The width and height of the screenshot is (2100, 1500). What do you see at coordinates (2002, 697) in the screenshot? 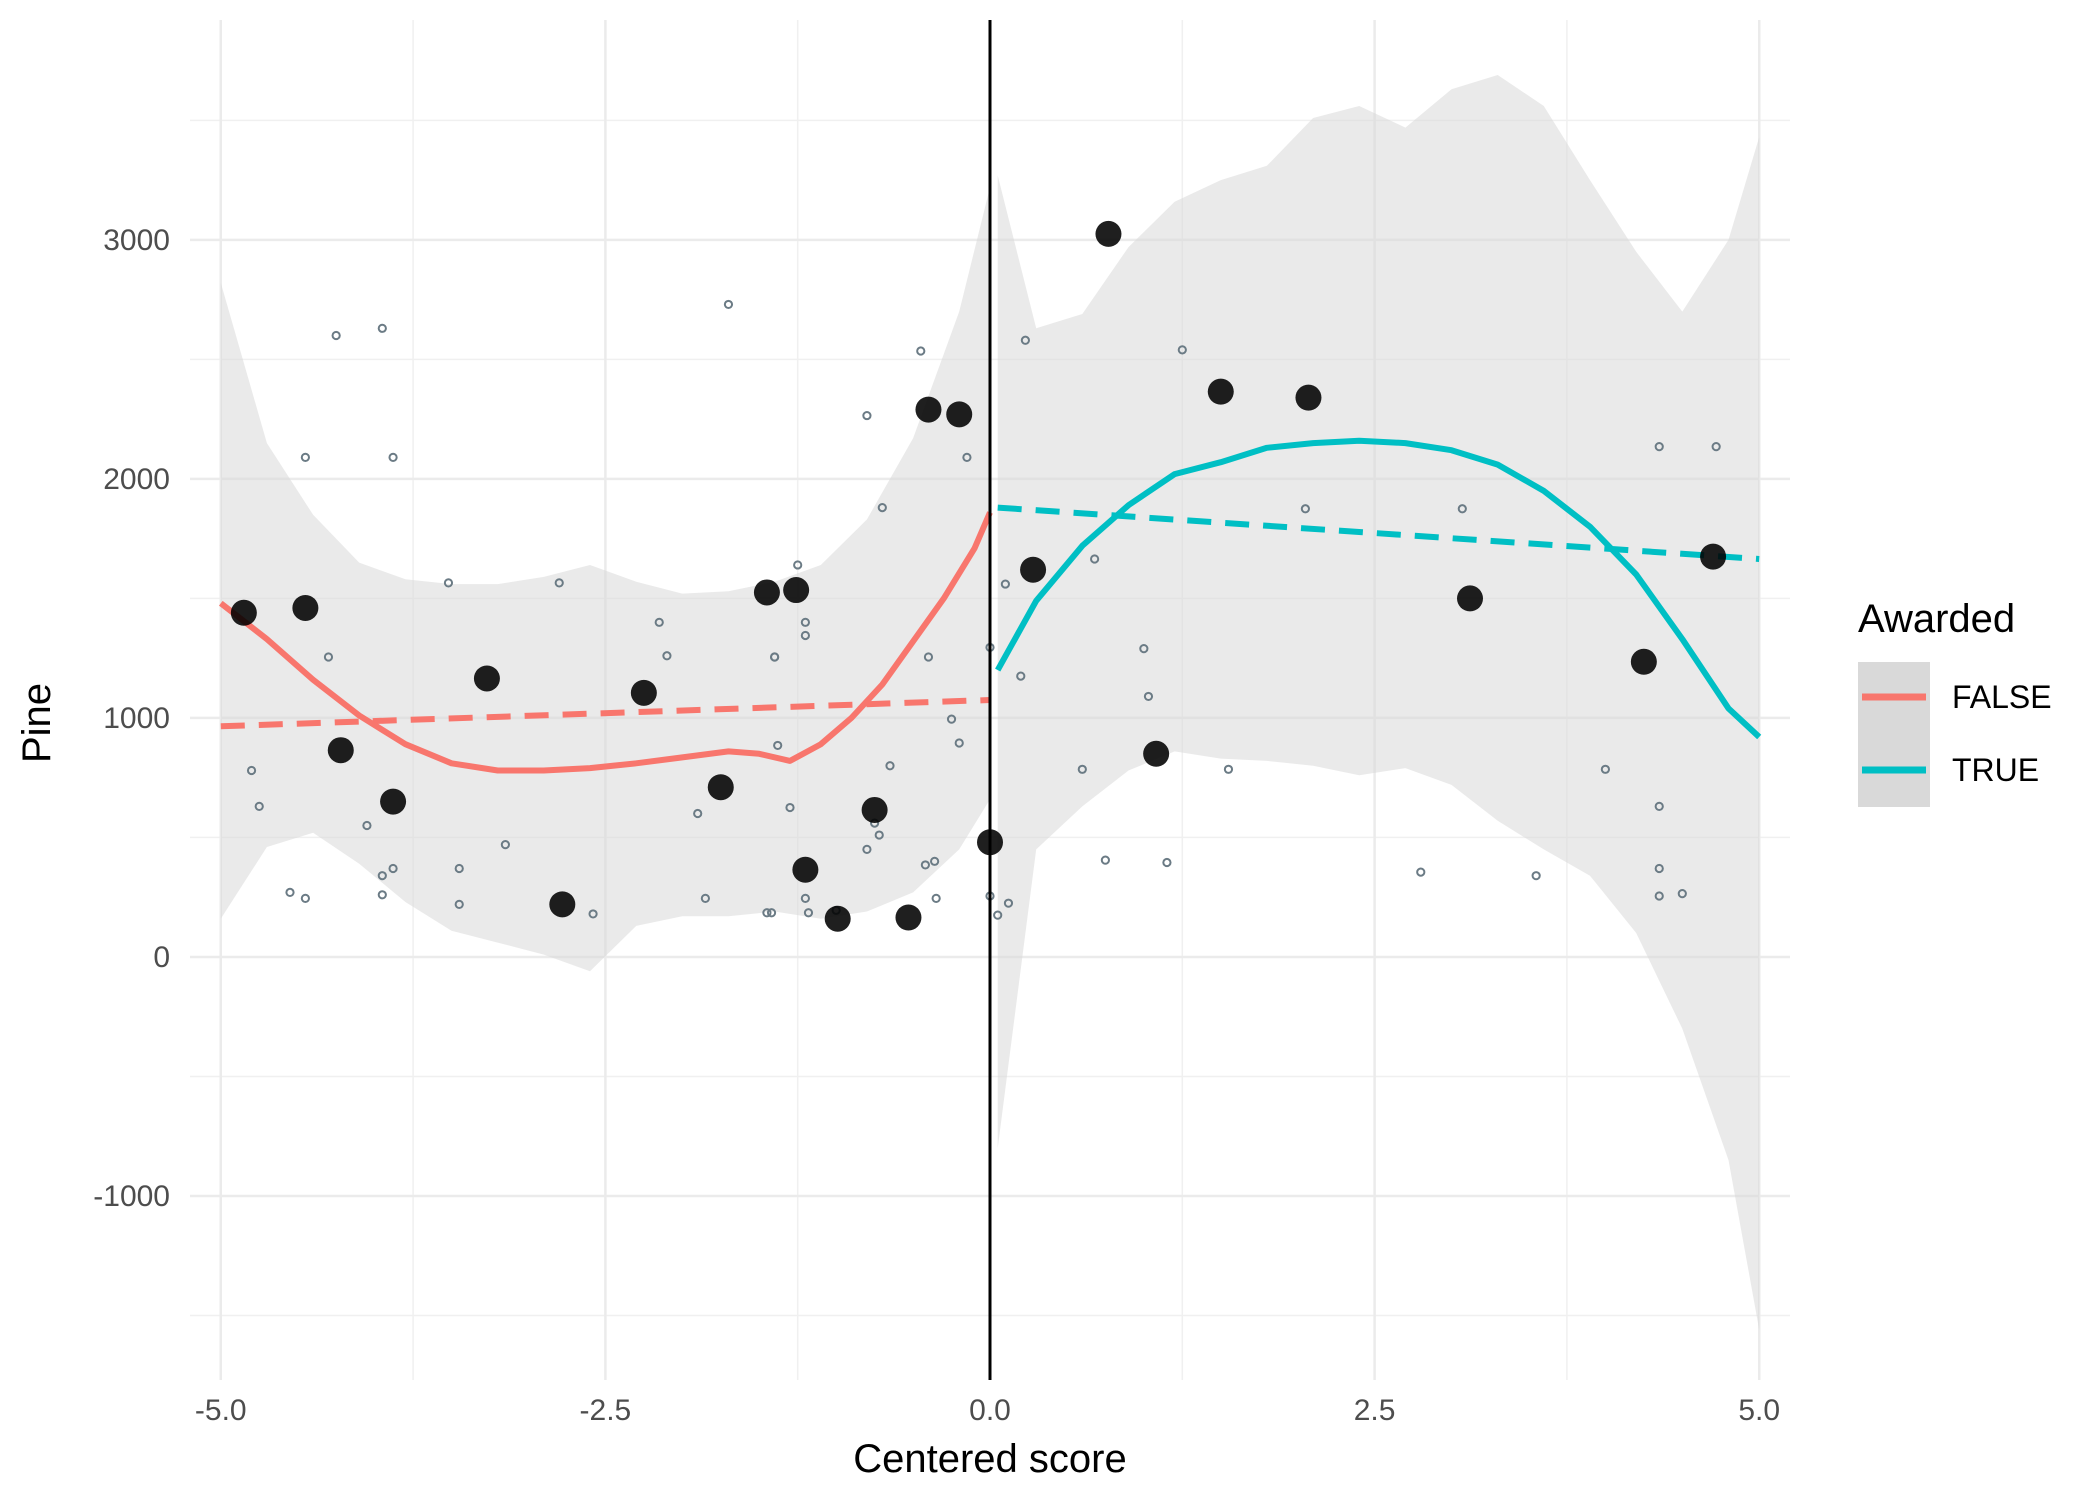
I see `legend-label-false: FALSE` at bounding box center [2002, 697].